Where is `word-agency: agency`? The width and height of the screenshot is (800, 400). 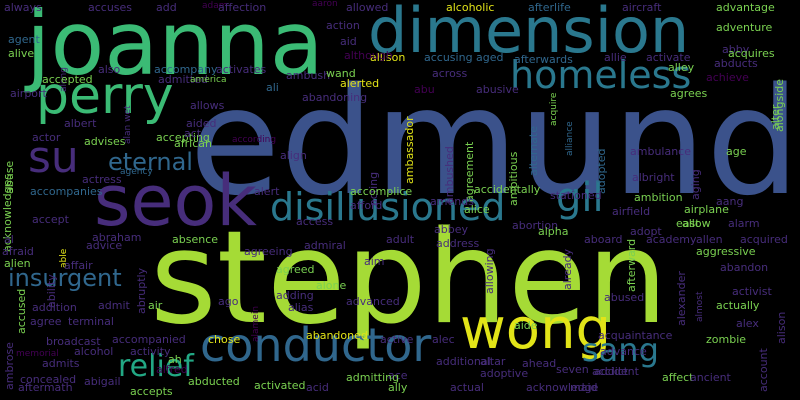 word-agency: agency is located at coordinates (136, 172).